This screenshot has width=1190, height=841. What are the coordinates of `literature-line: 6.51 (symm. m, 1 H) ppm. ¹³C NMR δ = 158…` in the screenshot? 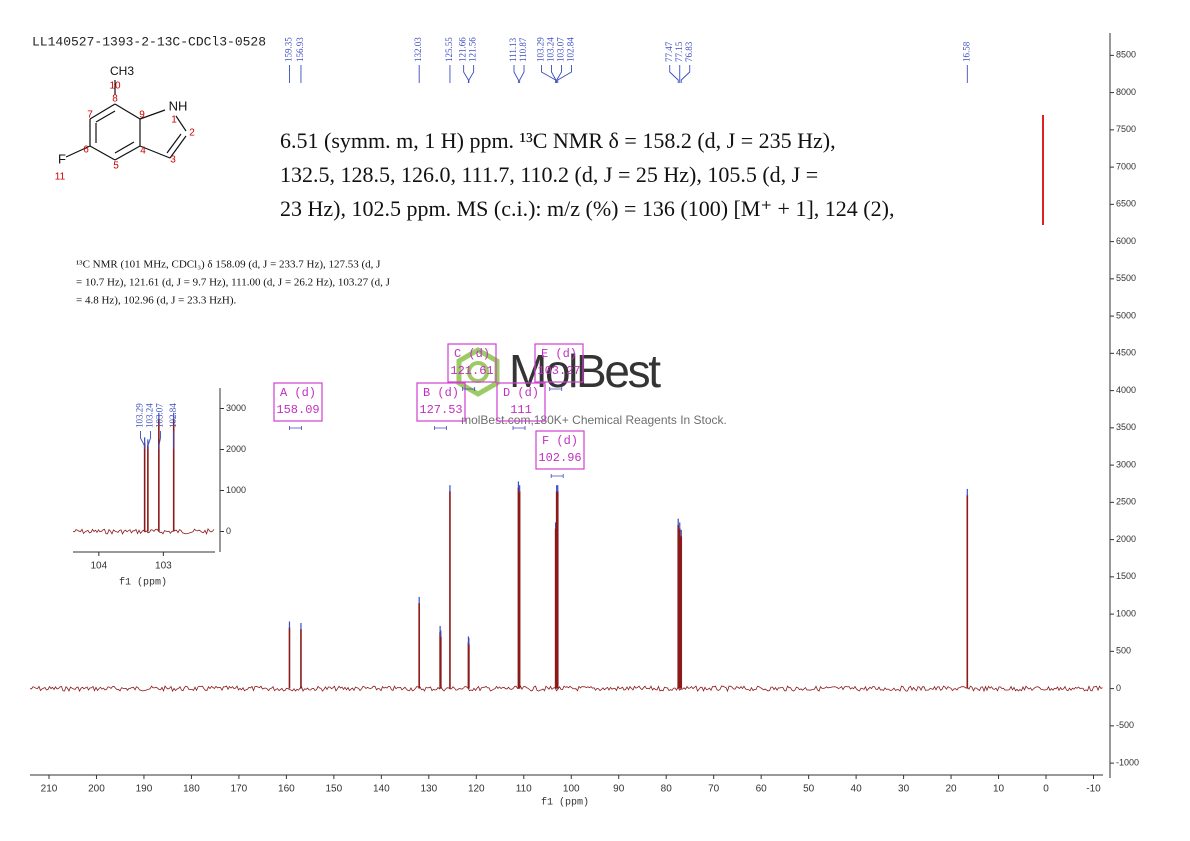 It's located at (558, 140).